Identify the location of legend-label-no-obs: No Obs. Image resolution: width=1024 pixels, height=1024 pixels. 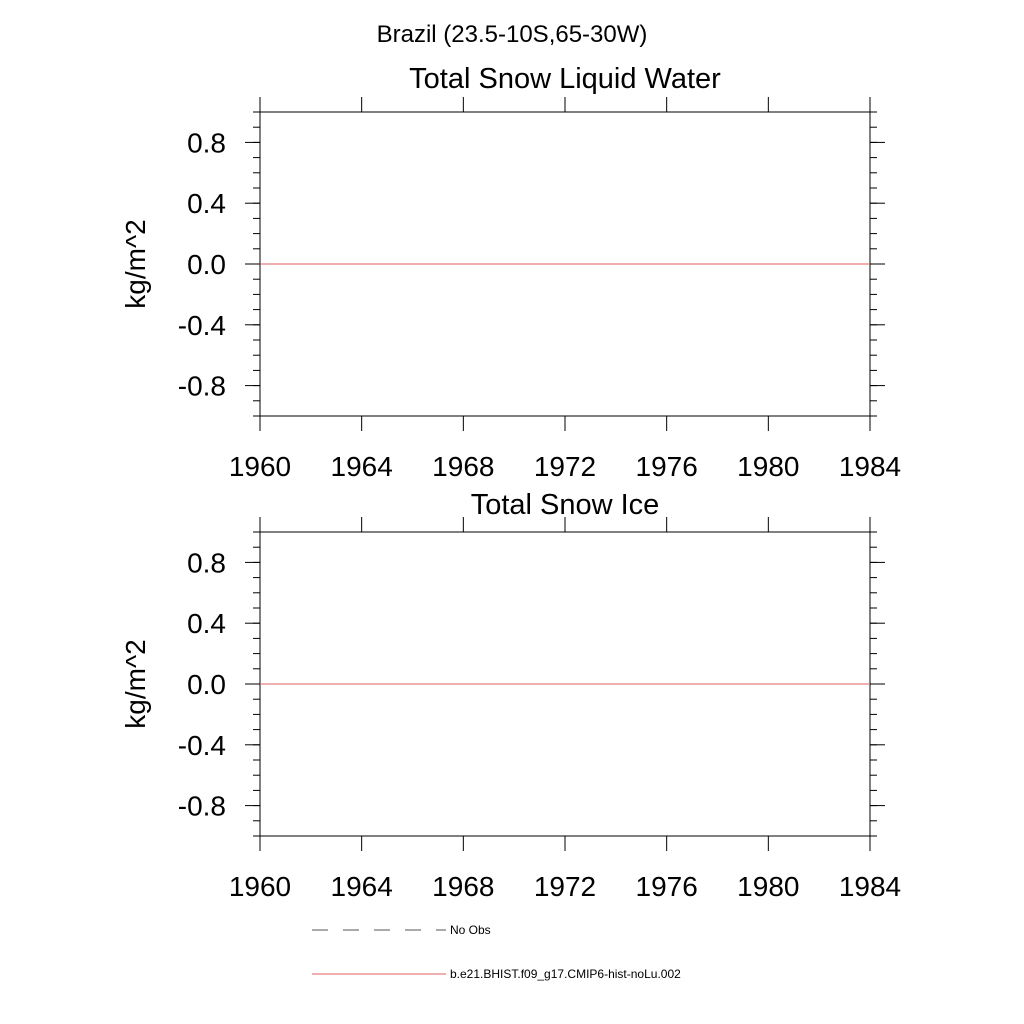
(470, 930).